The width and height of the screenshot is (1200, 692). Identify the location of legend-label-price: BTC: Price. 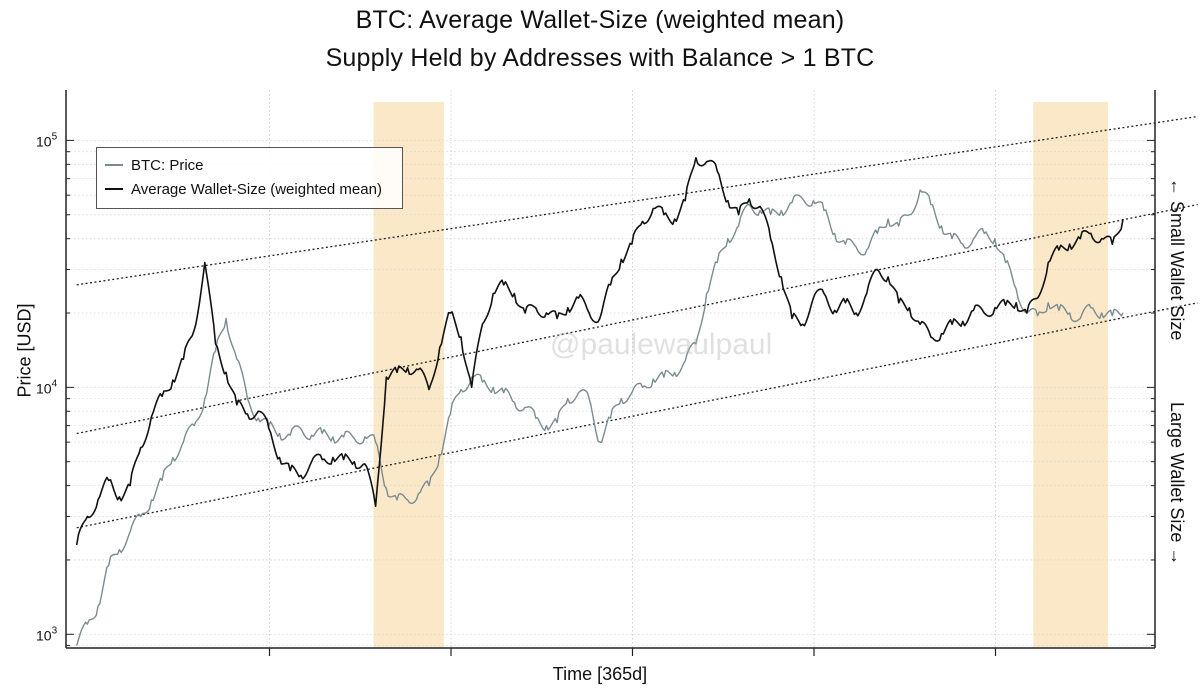
(167, 165).